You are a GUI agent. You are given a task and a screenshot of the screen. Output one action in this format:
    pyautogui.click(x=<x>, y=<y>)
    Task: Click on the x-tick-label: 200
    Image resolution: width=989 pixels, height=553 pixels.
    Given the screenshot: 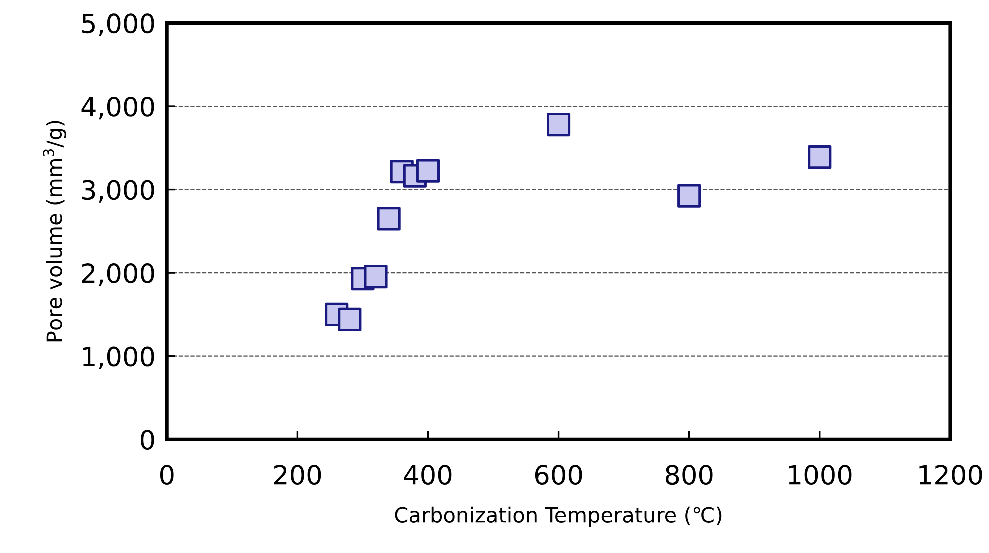 What is the action you would take?
    pyautogui.click(x=298, y=475)
    